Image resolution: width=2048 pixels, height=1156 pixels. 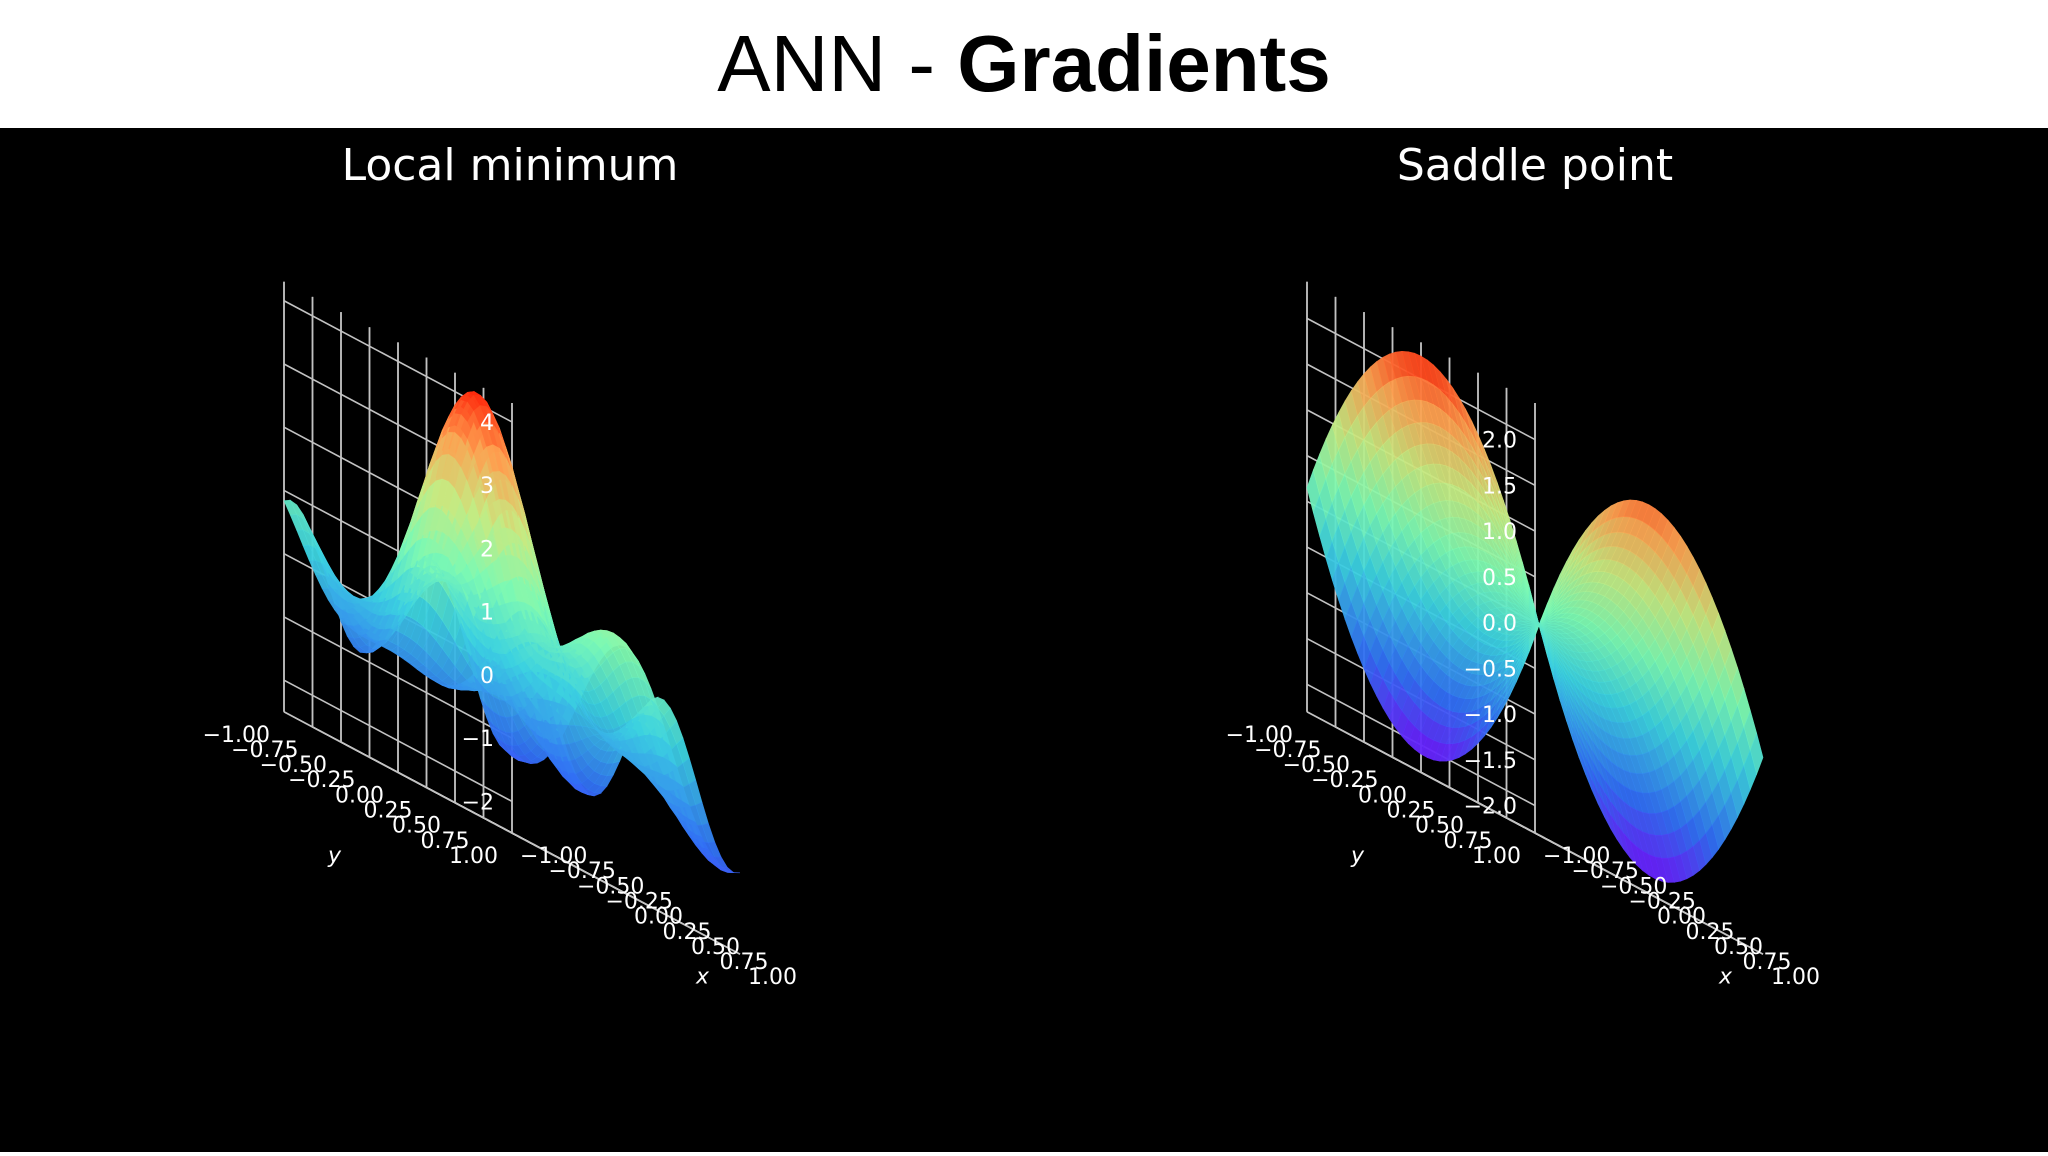 What do you see at coordinates (1499, 441) in the screenshot?
I see `z-tick-label: 2.0` at bounding box center [1499, 441].